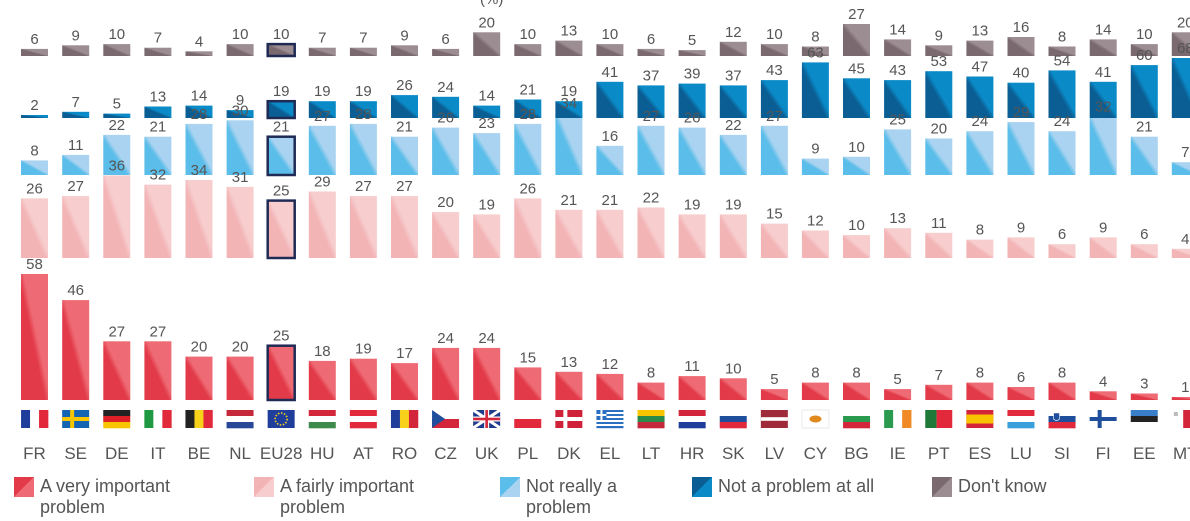  I want to click on flag-dk-icon, so click(569, 419).